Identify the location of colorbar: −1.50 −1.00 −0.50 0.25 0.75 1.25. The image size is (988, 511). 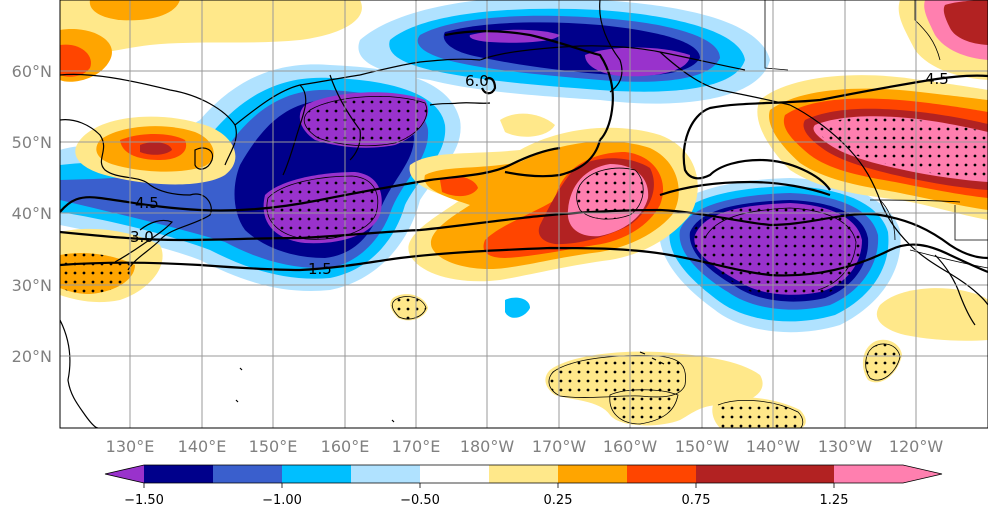
(523, 486).